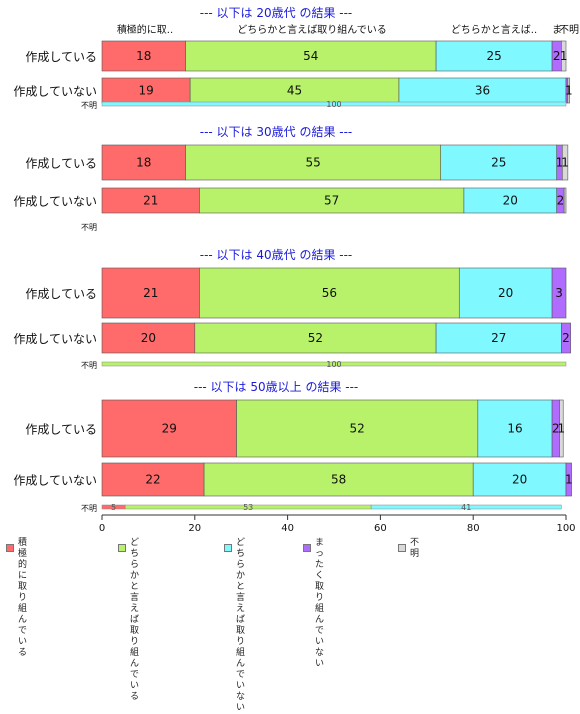  Describe the element at coordinates (23, 598) in the screenshot. I see `legend-label: 積極的に 取り組んでいる` at that location.